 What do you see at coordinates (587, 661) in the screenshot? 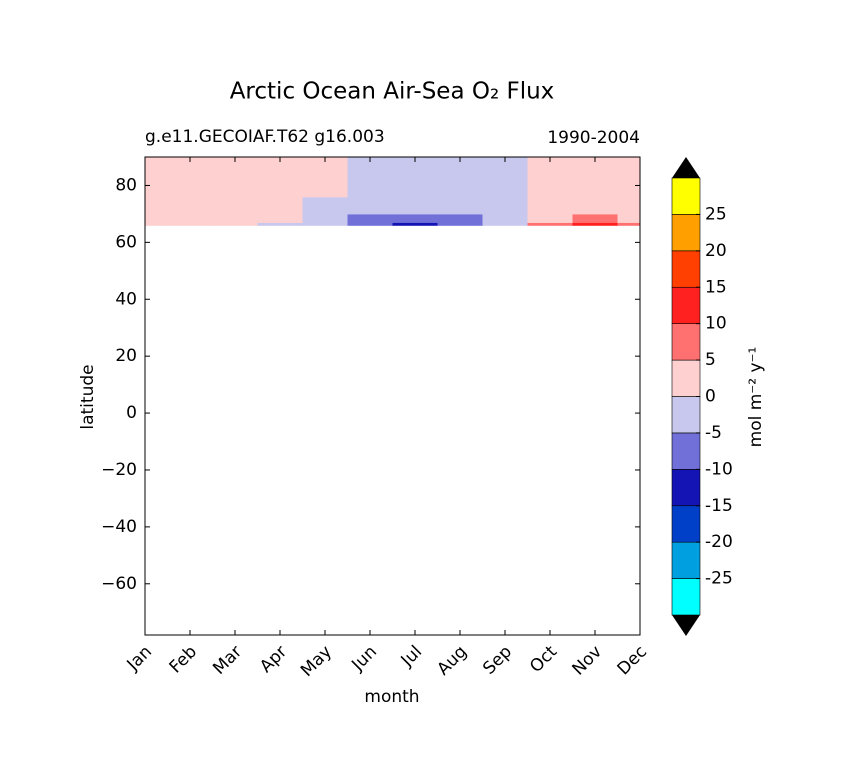
I see `x-tick-label: Nov` at bounding box center [587, 661].